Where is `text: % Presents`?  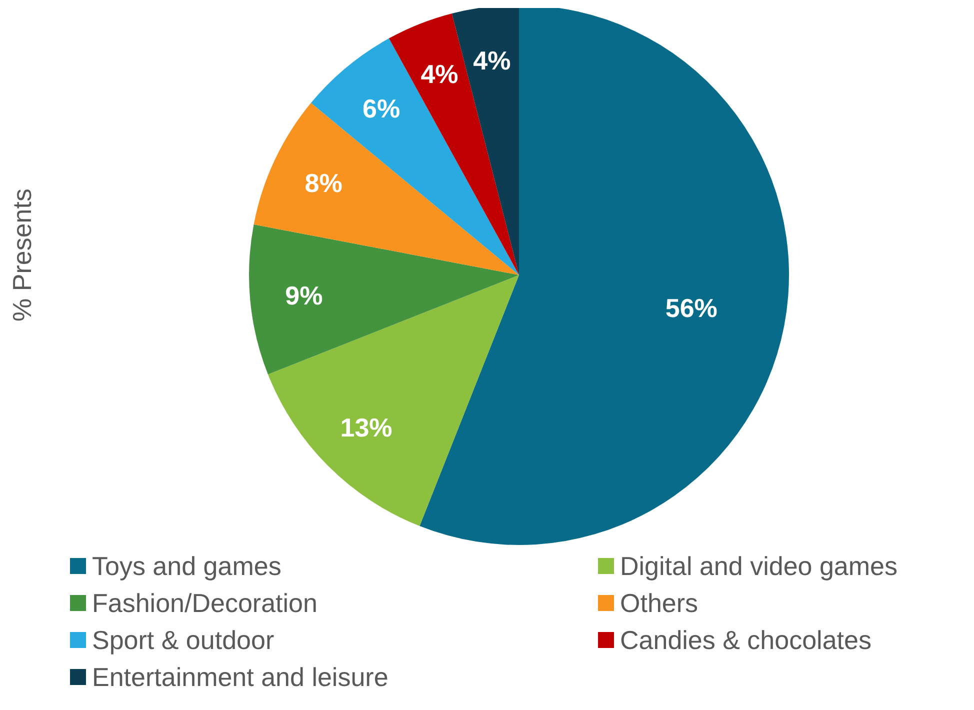 text: % Presents is located at coordinates (22, 255).